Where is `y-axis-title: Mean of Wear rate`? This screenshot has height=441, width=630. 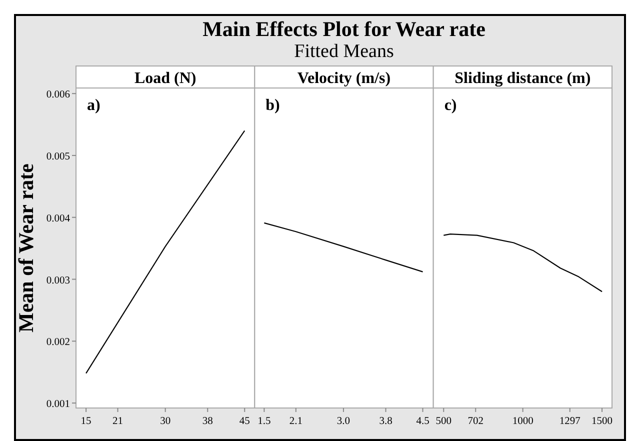
y-axis-title: Mean of Wear rate is located at coordinates (26, 248).